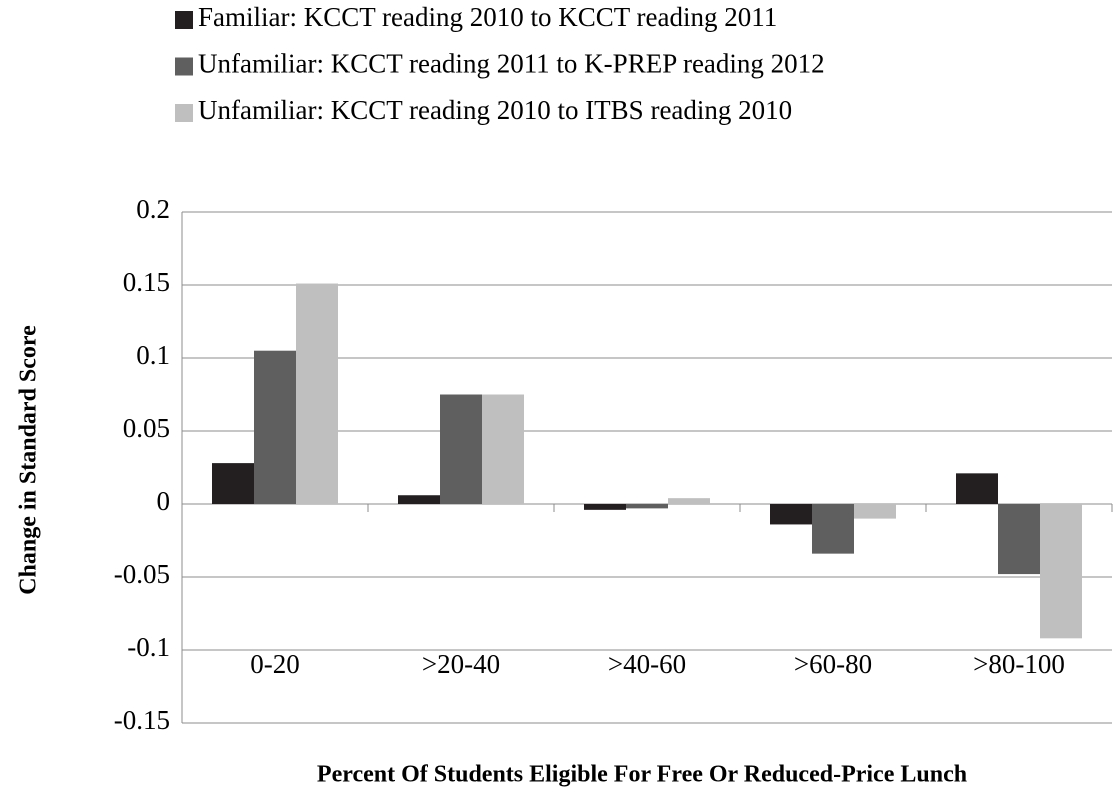  What do you see at coordinates (833, 664) in the screenshot?
I see `x-tick-label: >60-80` at bounding box center [833, 664].